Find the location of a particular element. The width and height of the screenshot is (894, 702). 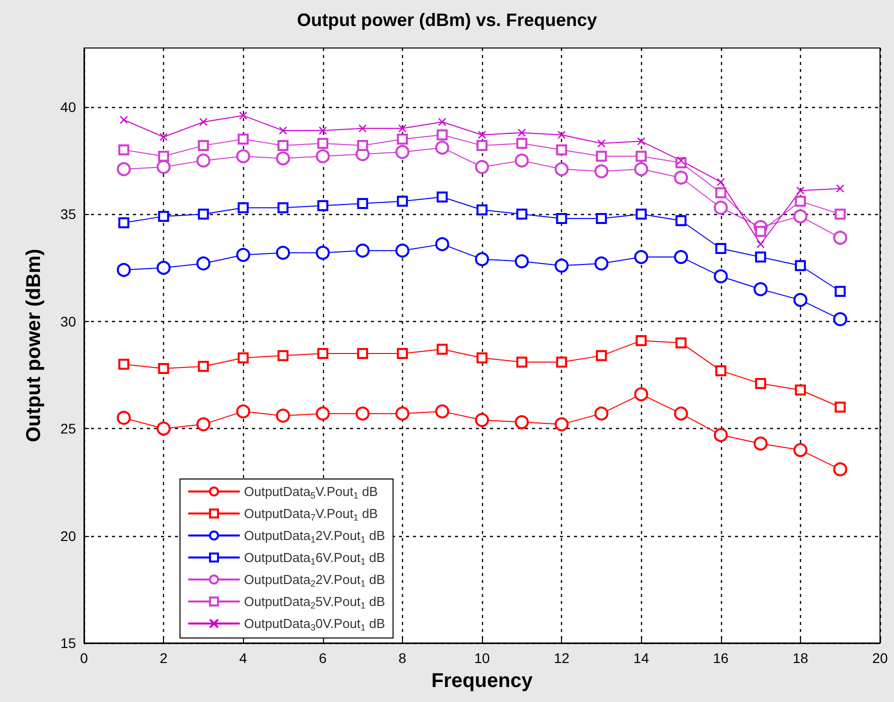

x-tick-label: 18 is located at coordinates (800, 658).